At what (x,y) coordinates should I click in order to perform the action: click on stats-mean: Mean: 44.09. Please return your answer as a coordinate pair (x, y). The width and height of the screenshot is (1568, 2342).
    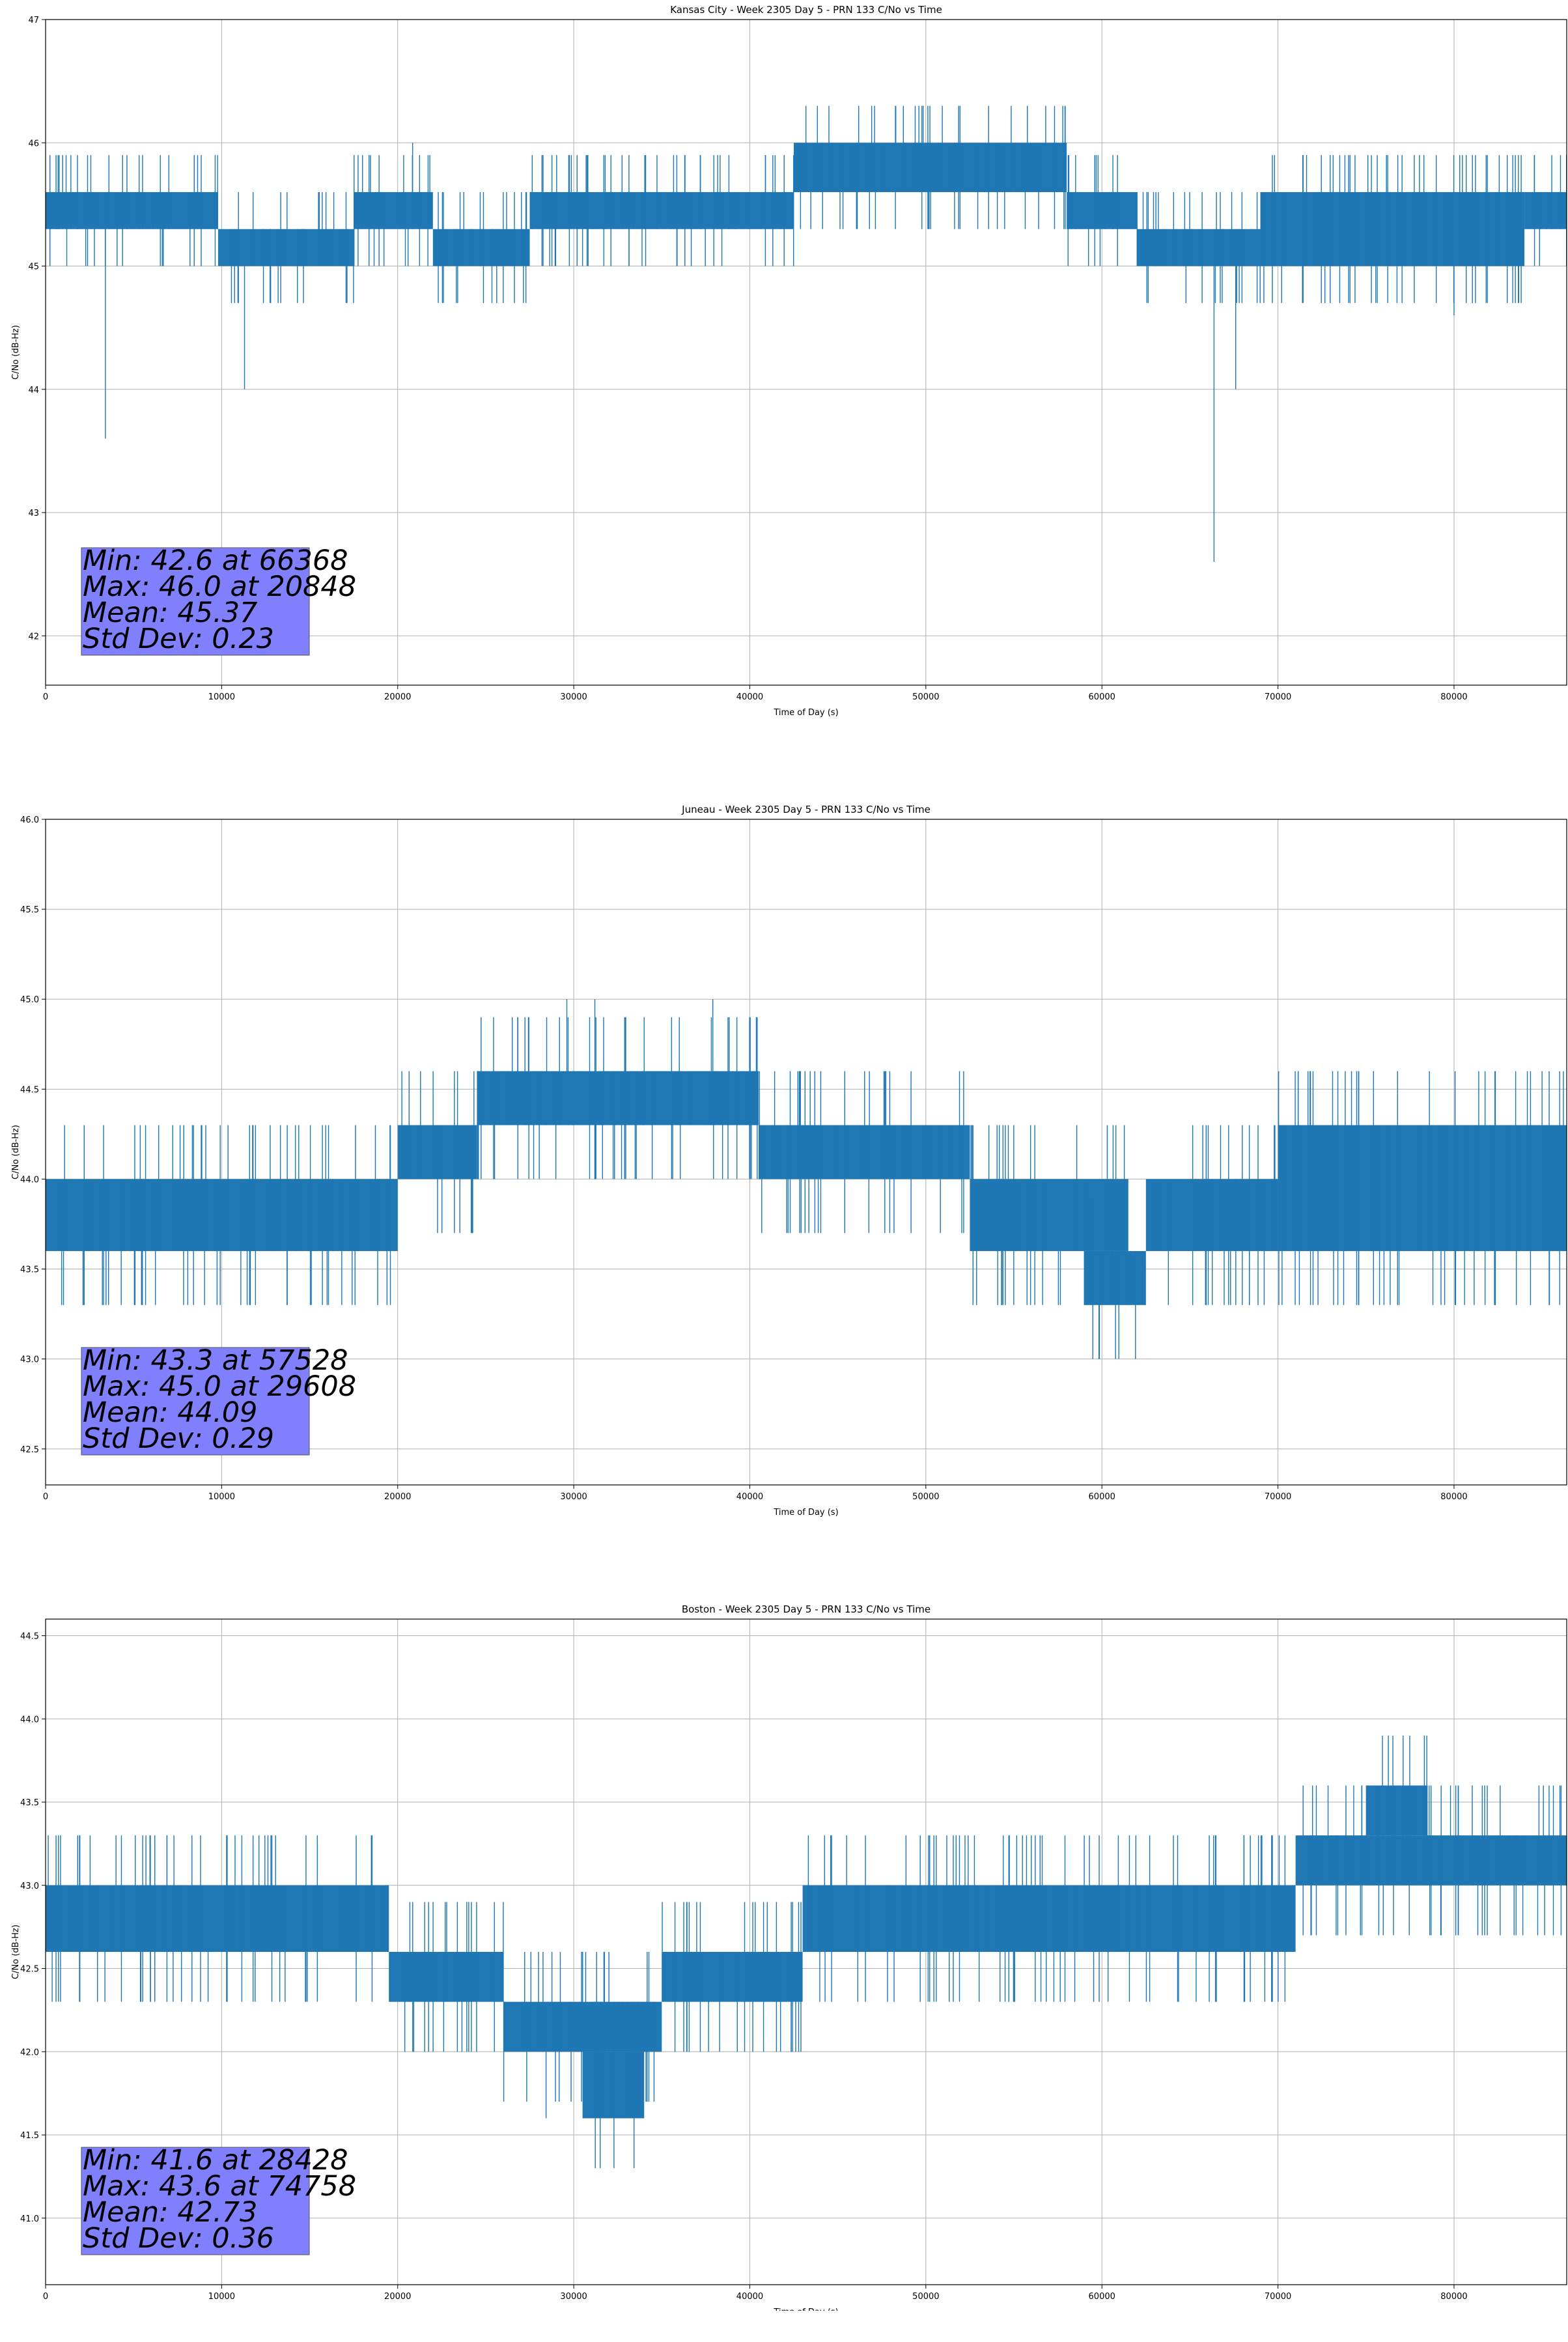
    Looking at the image, I should click on (170, 1412).